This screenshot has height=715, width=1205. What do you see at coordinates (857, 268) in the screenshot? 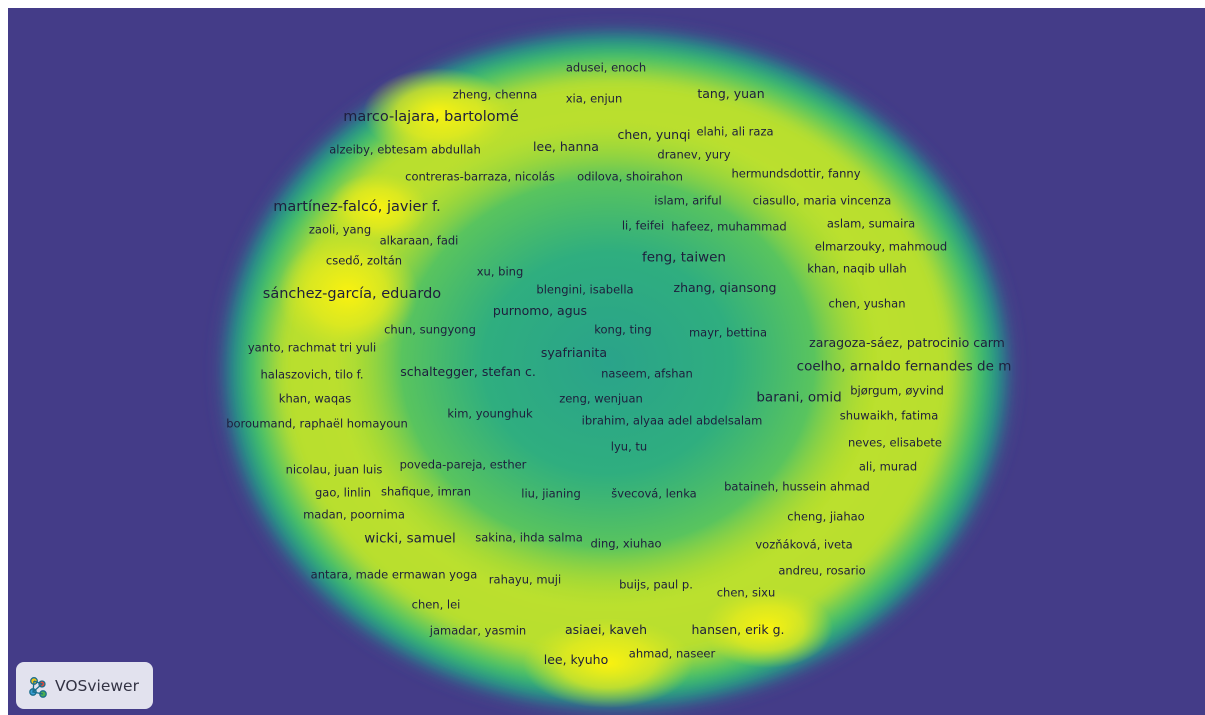
I see `author-label: khan, naqib ullah` at bounding box center [857, 268].